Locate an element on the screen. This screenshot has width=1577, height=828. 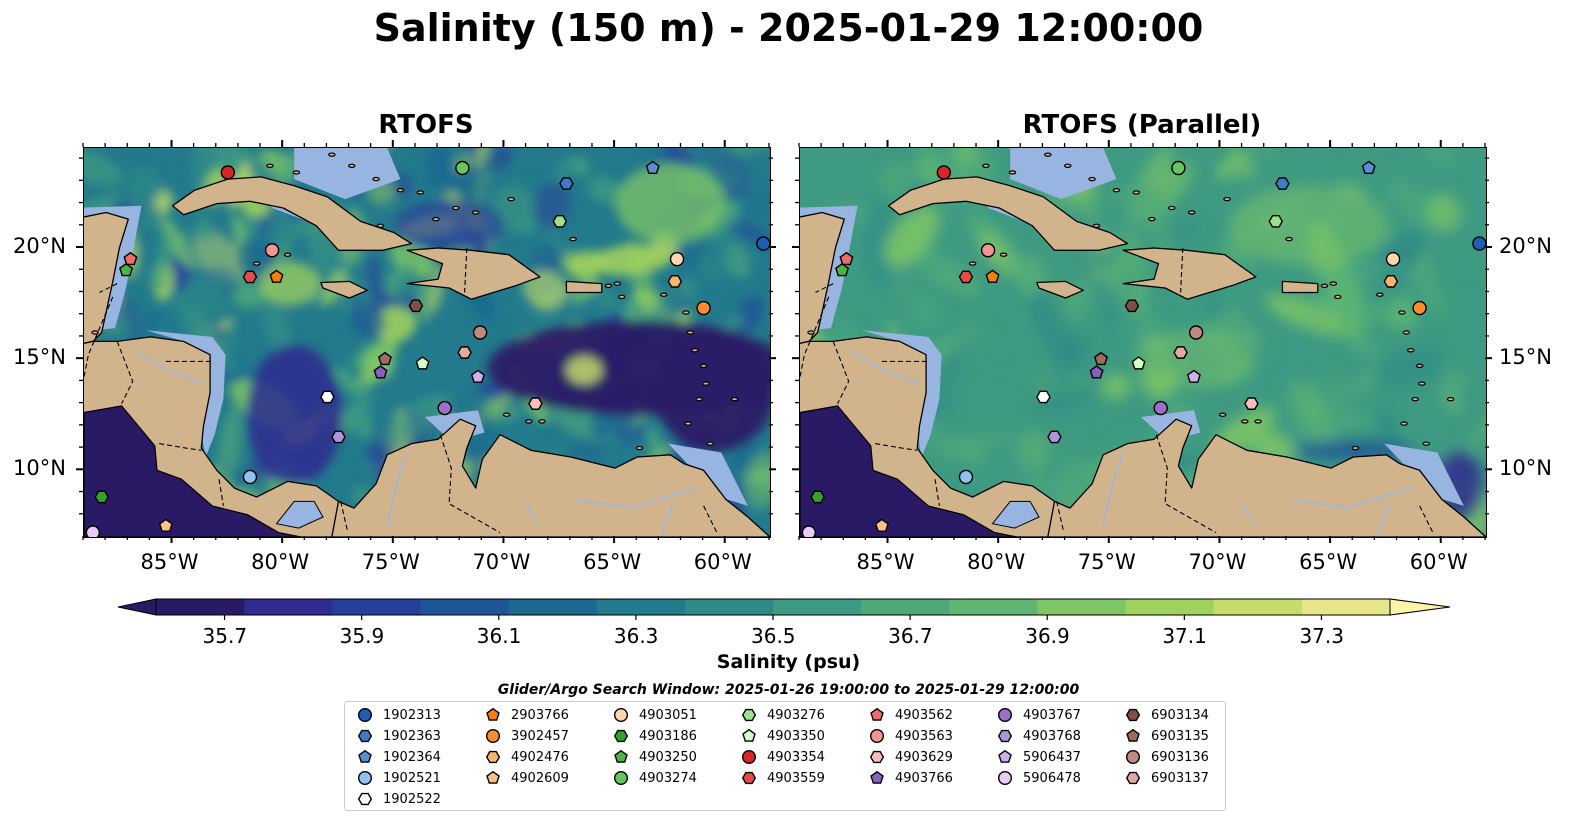
legend-label: 6903135 is located at coordinates (1180, 736).